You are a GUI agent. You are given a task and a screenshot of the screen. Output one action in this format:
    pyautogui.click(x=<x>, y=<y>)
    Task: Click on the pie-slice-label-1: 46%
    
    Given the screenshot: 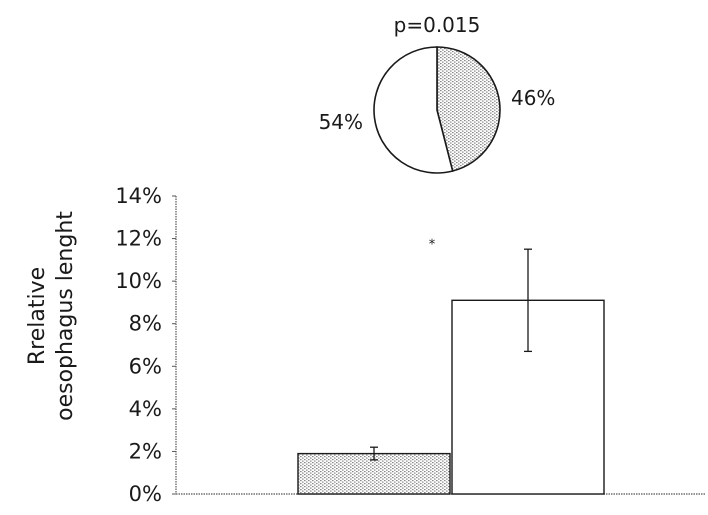 What is the action you would take?
    pyautogui.click(x=533, y=98)
    